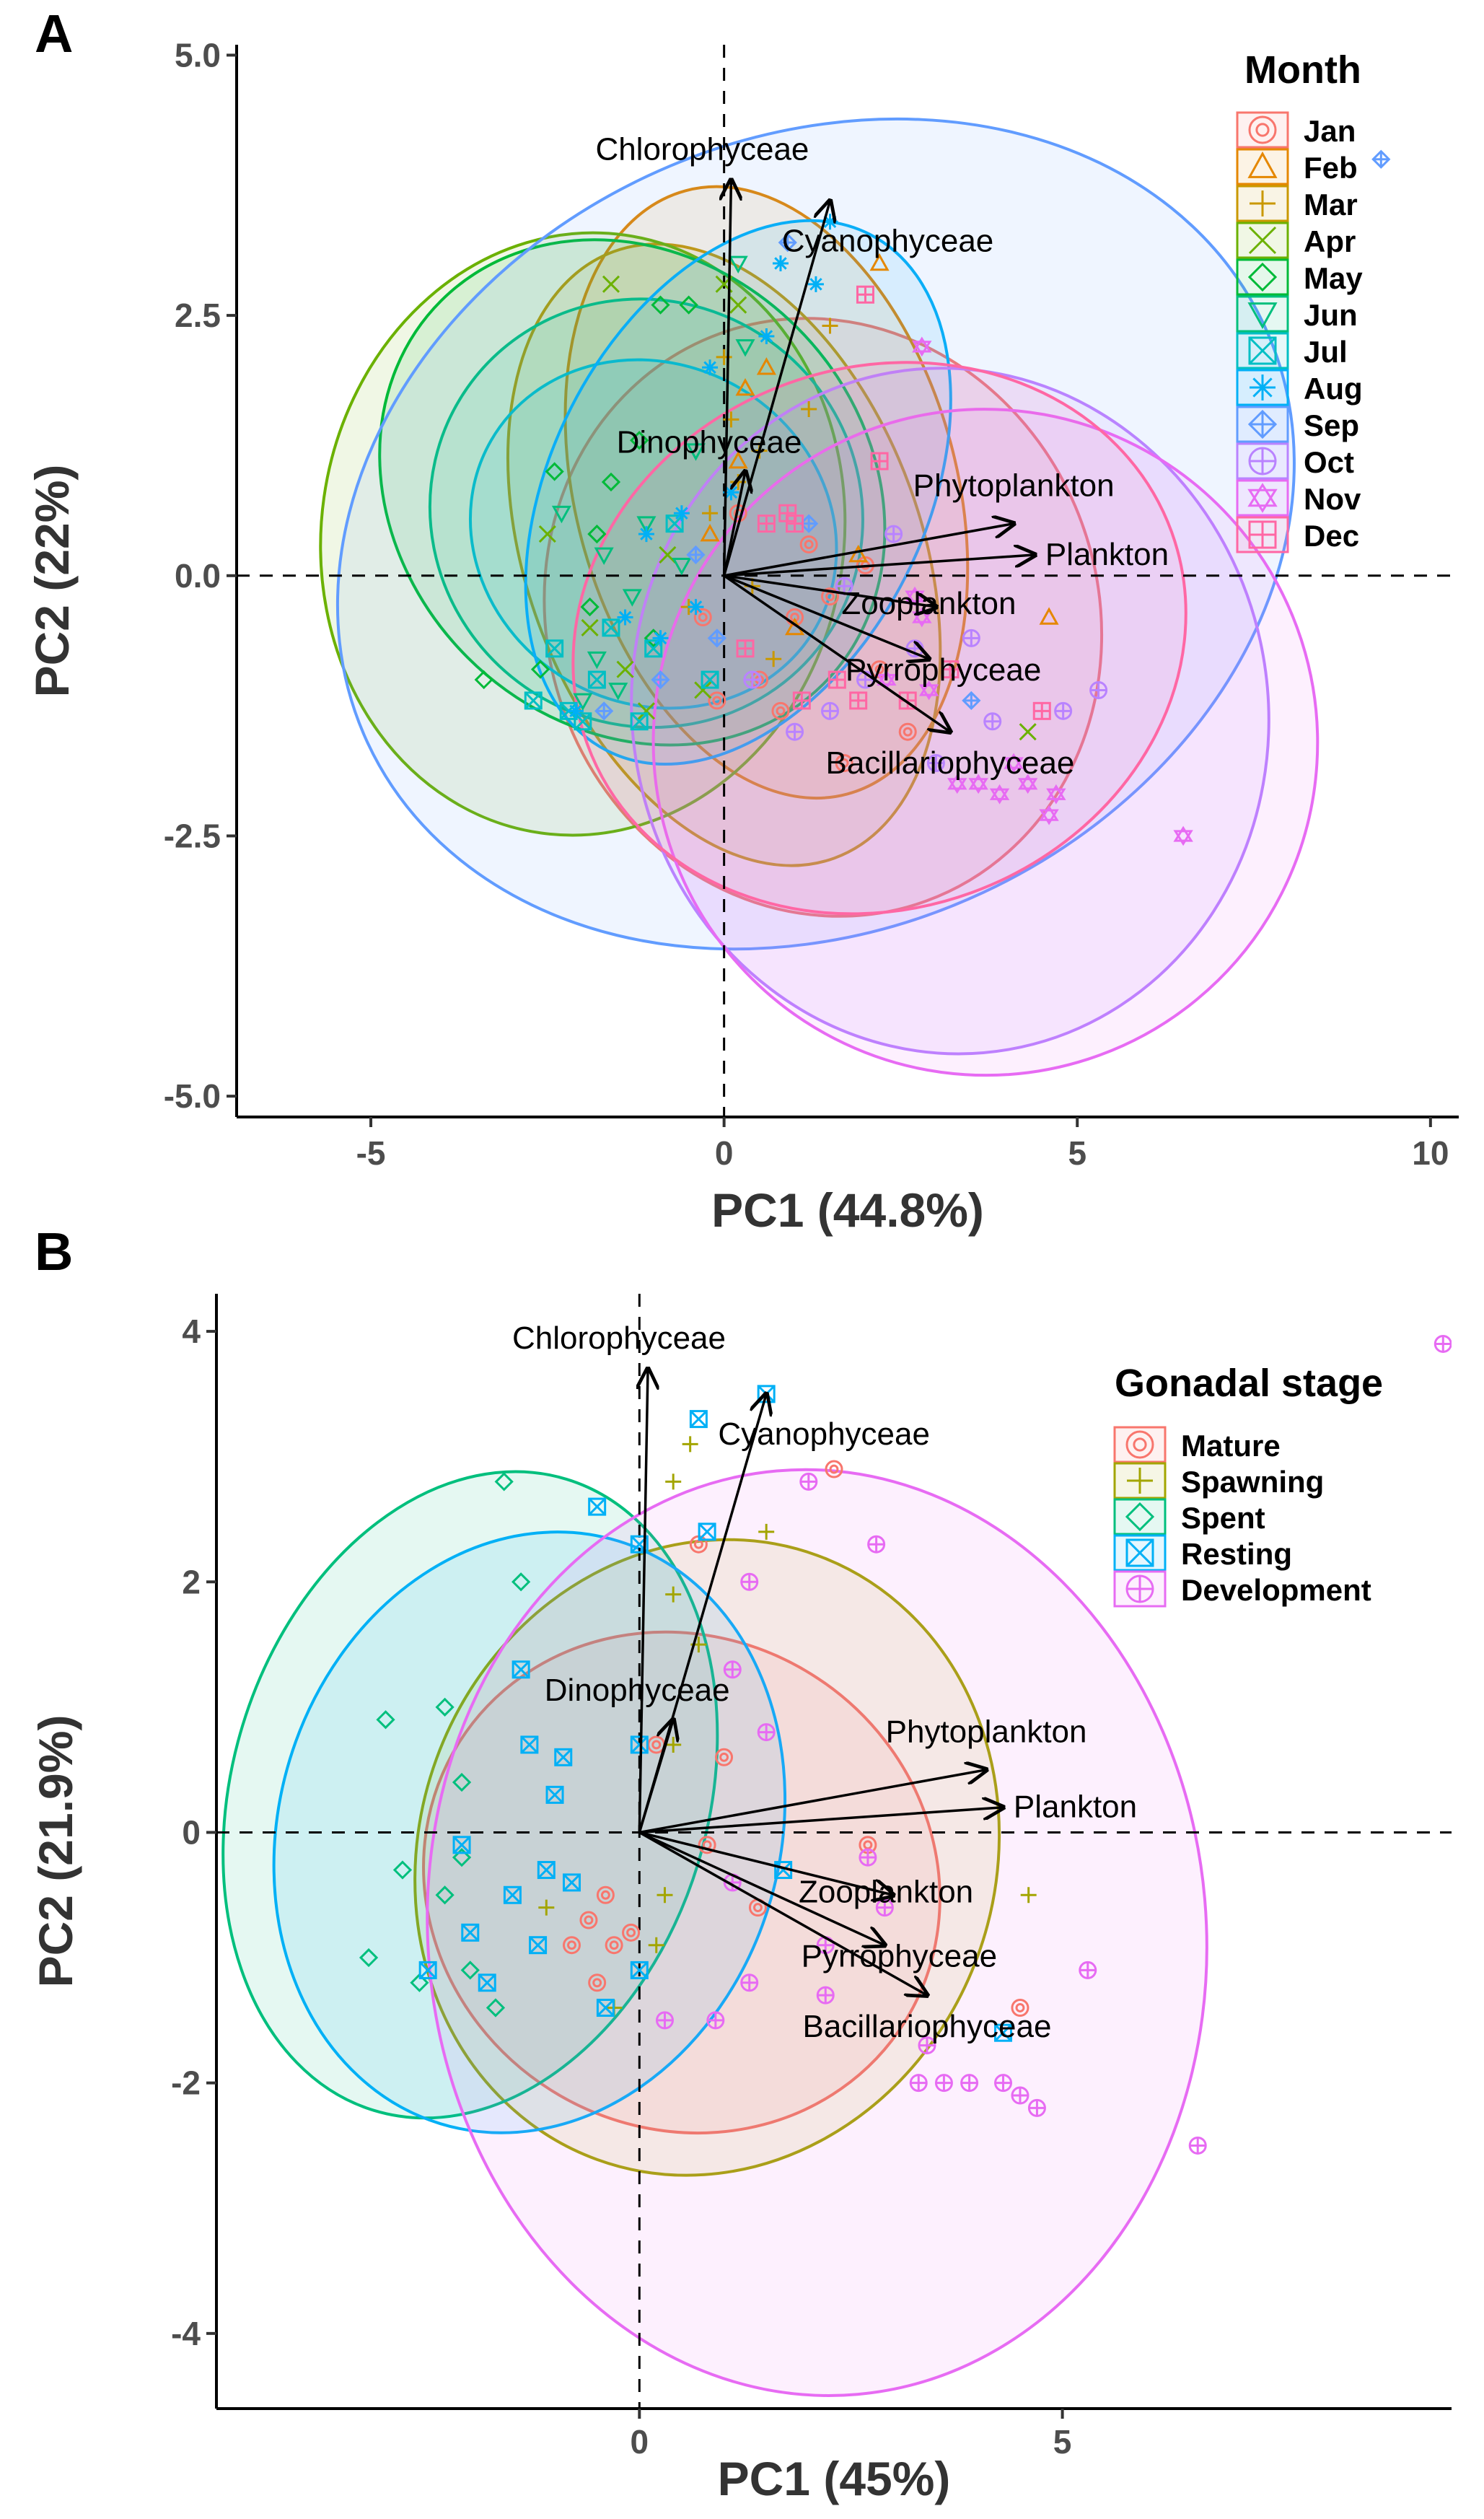 Image resolution: width=1484 pixels, height=2519 pixels. I want to click on legend-symbol-development, so click(1139, 1588).